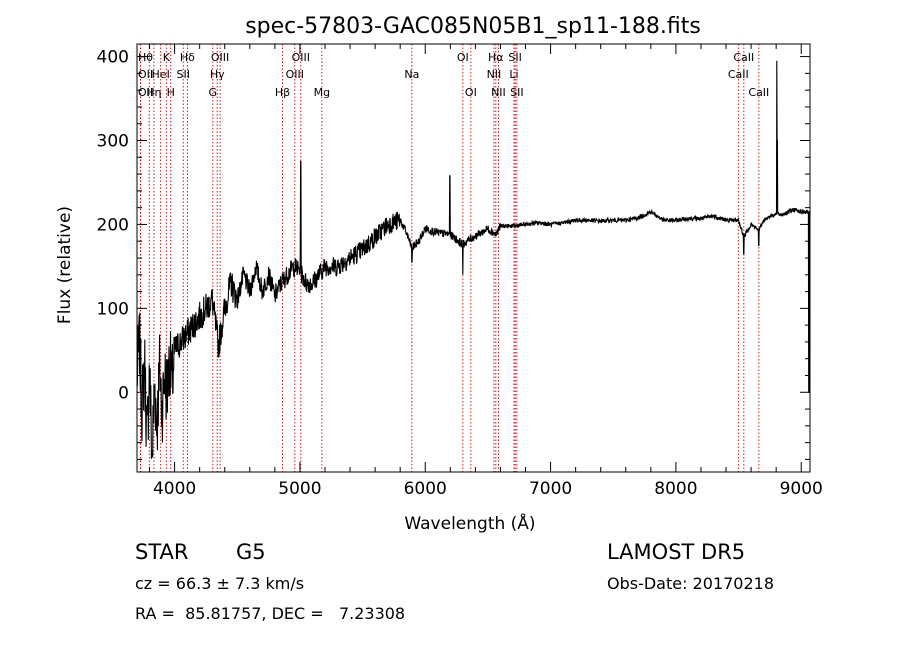 The width and height of the screenshot is (900, 649). Describe the element at coordinates (113, 58) in the screenshot. I see `y-tick-label: 400` at that location.